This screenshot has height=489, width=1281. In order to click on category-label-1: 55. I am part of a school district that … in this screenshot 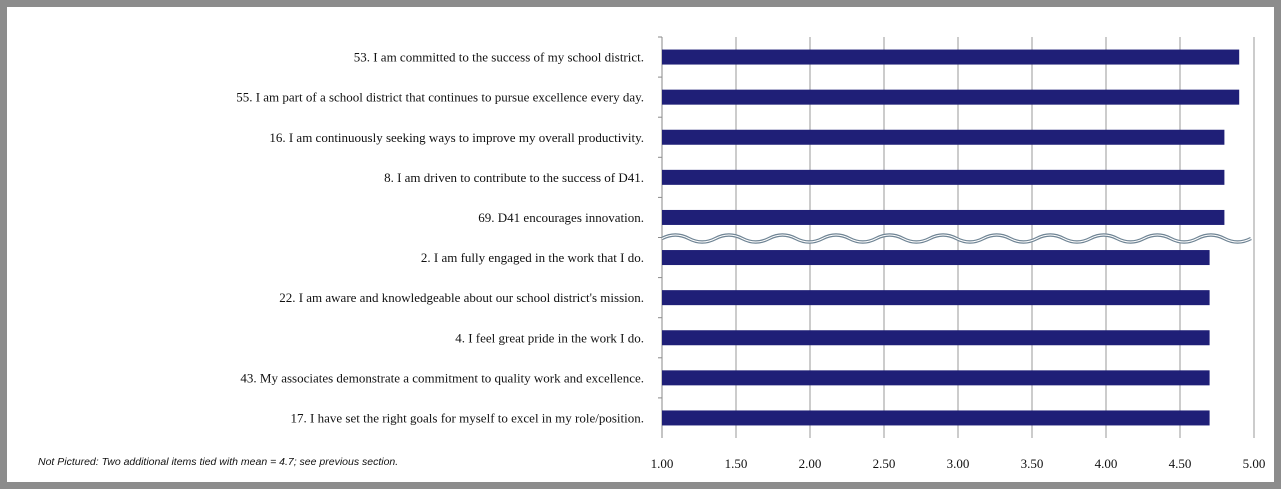, I will do `click(440, 97)`.